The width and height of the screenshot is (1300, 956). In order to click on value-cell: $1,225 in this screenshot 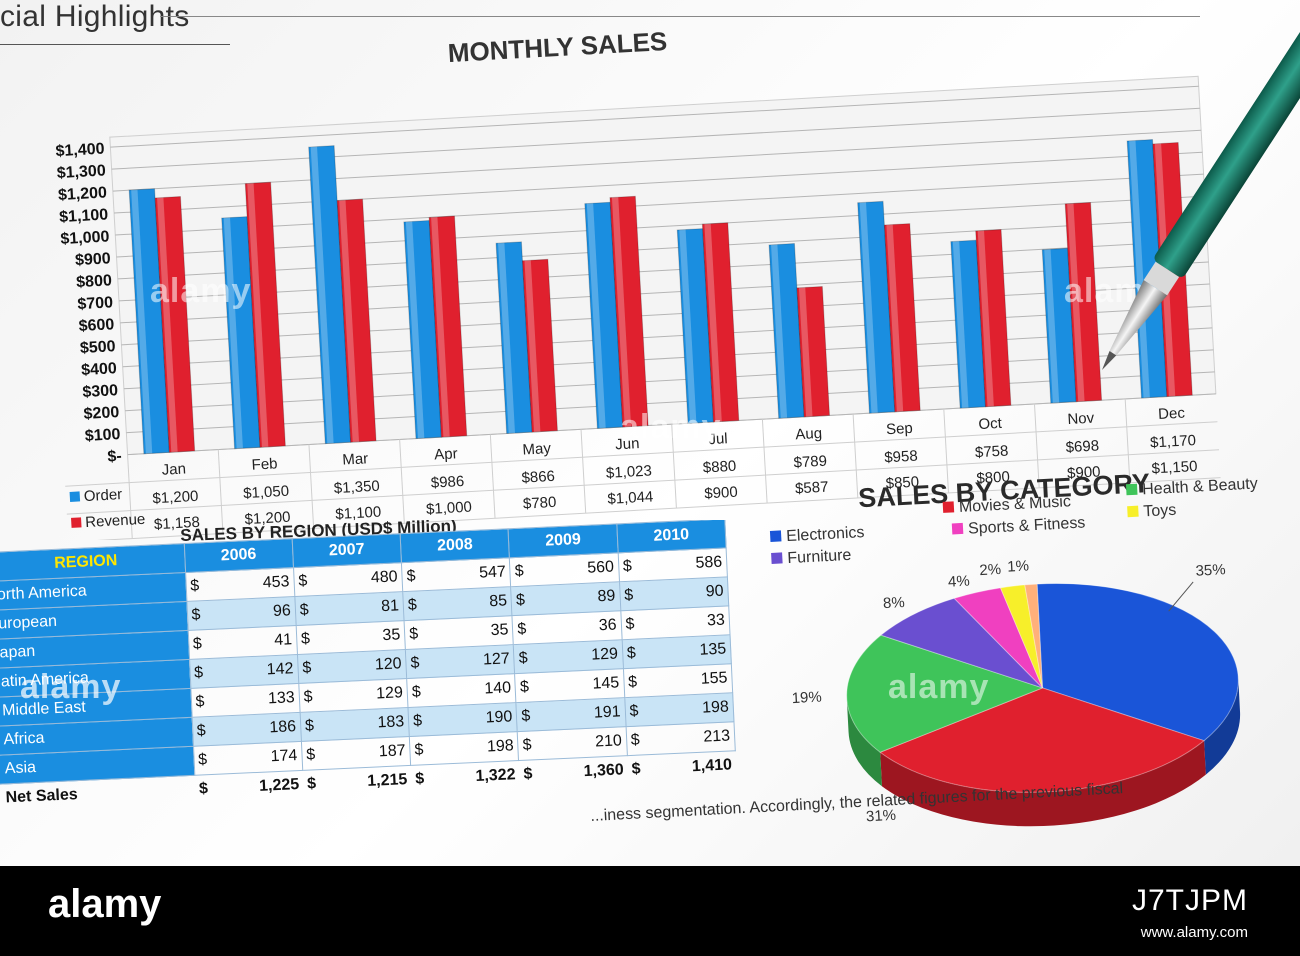, I will do `click(248, 786)`.